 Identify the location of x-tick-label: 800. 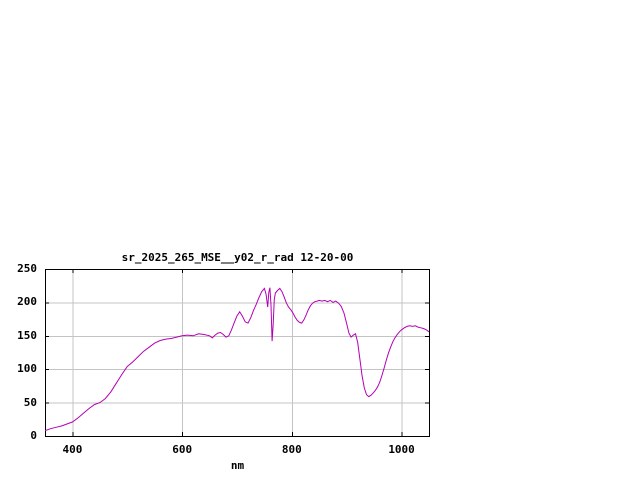
(291, 449).